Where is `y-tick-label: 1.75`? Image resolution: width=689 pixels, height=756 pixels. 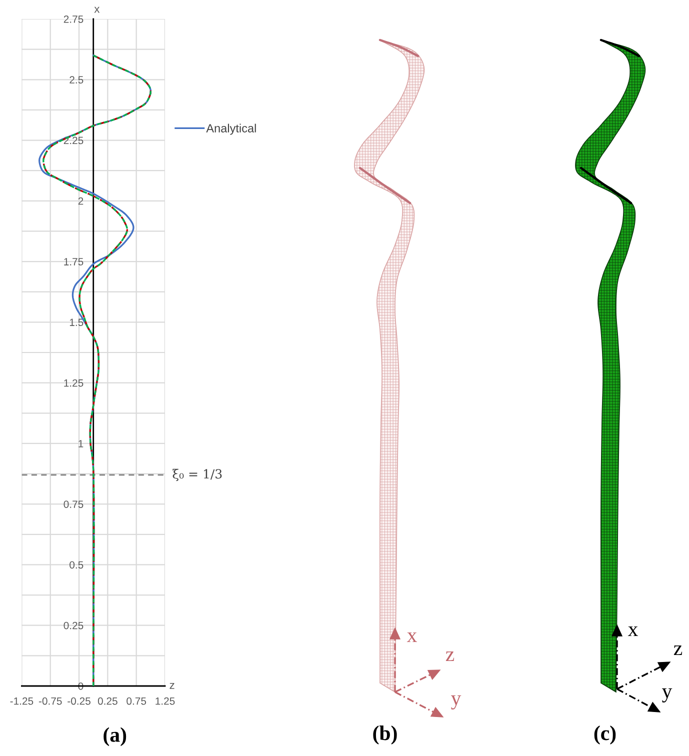
y-tick-label: 1.75 is located at coordinates (74, 262).